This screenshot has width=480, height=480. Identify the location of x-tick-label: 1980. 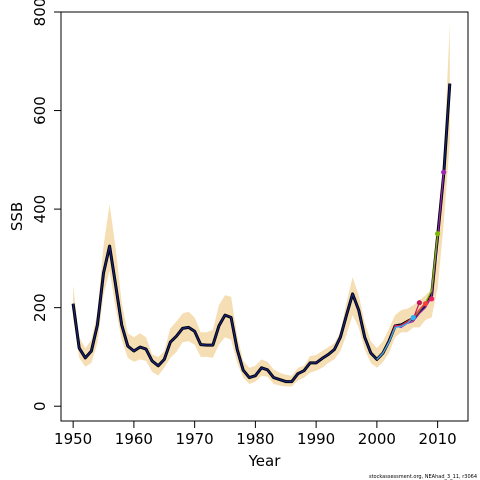
(255, 439).